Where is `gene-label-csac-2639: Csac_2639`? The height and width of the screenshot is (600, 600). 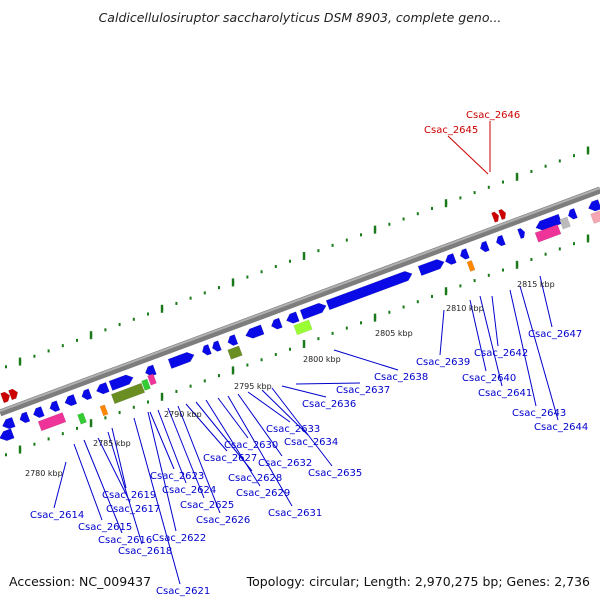
gene-label-csac-2639: Csac_2639 is located at coordinates (443, 362).